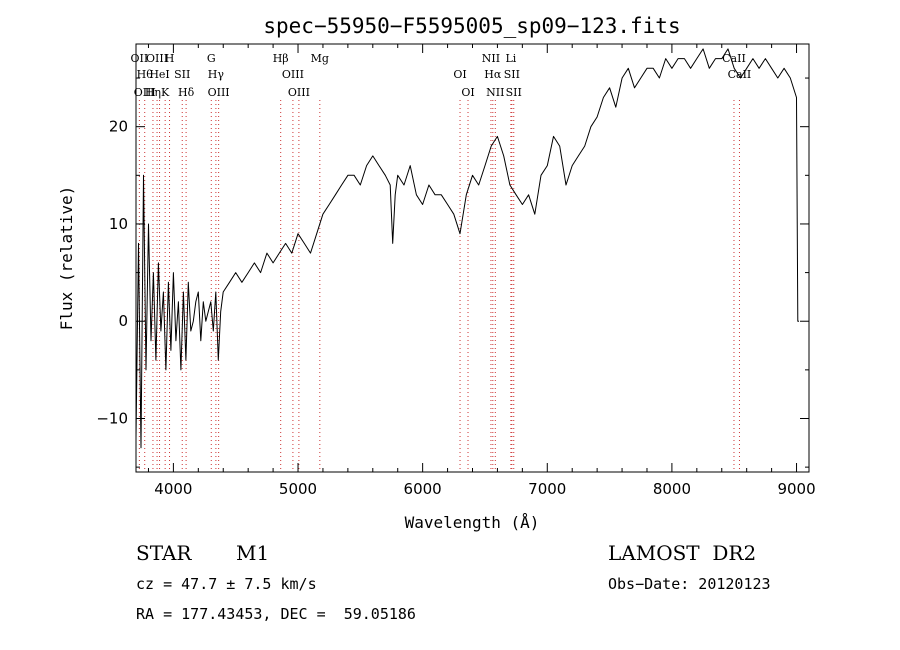 This screenshot has height=650, width=900. What do you see at coordinates (493, 74) in the screenshot?
I see `line-label: Hα` at bounding box center [493, 74].